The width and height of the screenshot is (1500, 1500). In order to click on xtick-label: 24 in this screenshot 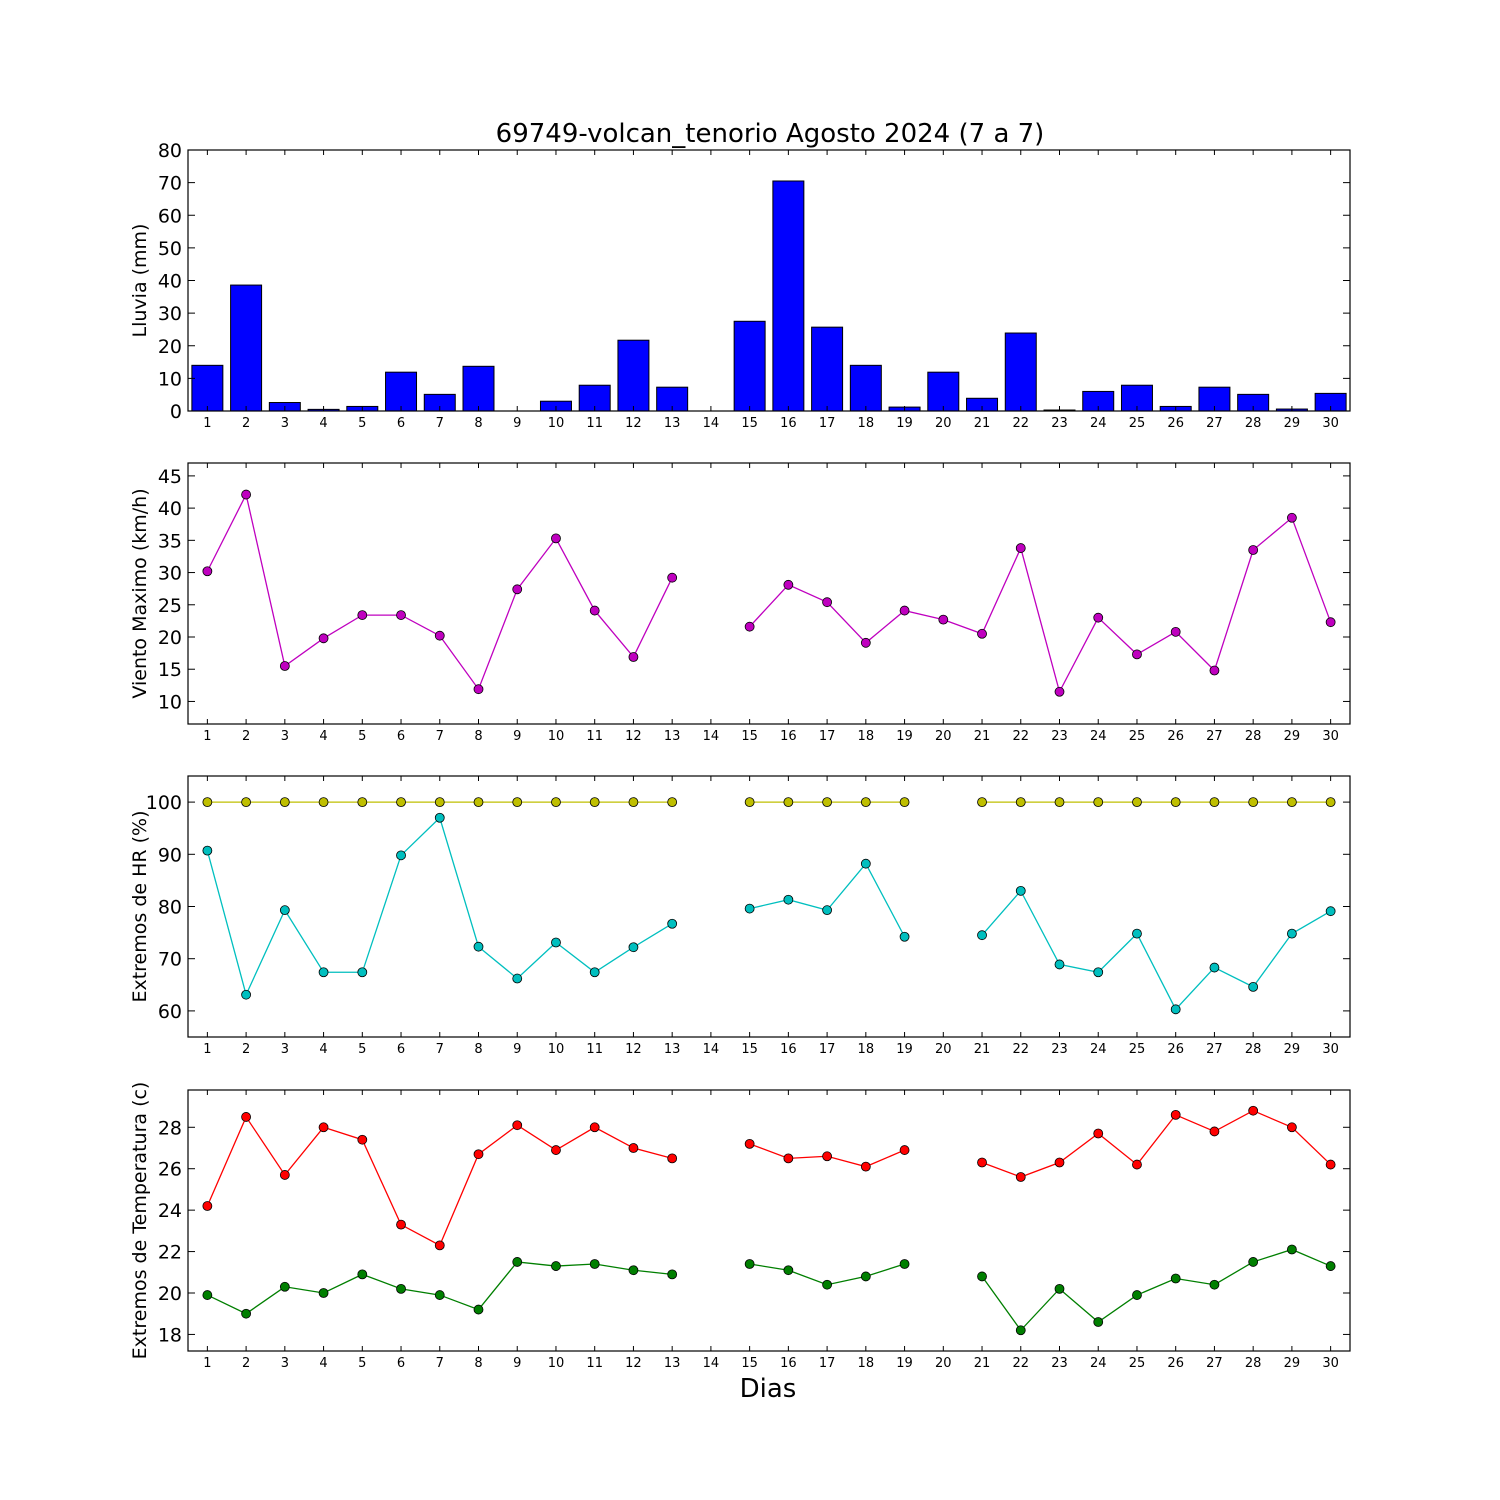, I will do `click(1098, 1049)`.